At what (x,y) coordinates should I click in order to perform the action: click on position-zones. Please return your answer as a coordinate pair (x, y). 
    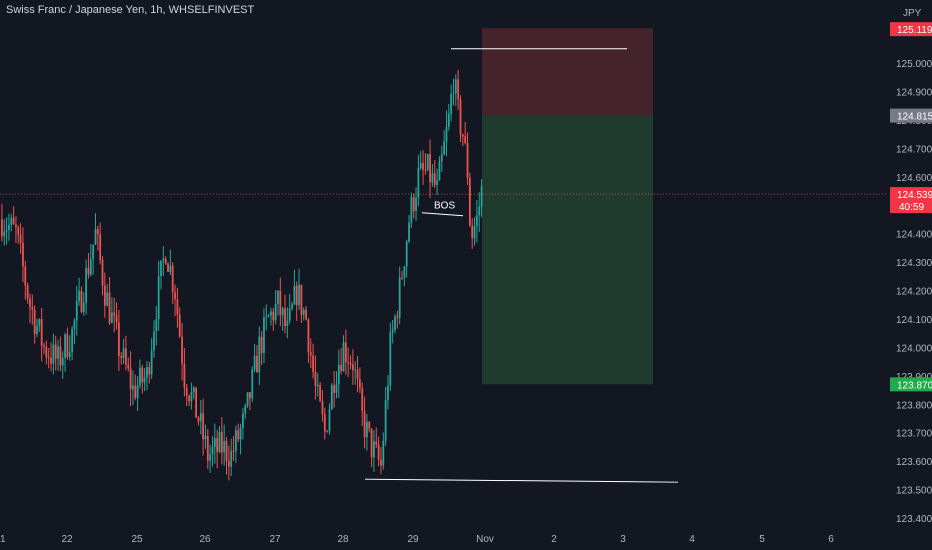
    Looking at the image, I should click on (567, 206).